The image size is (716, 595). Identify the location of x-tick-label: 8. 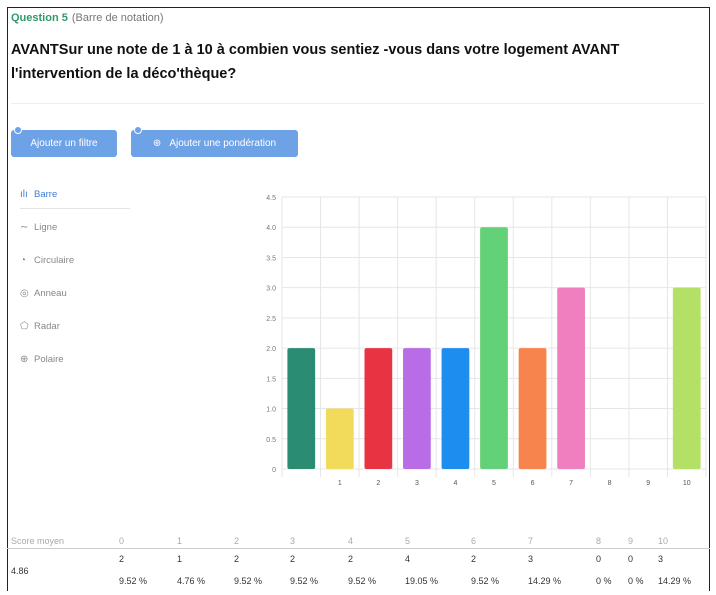
(610, 483).